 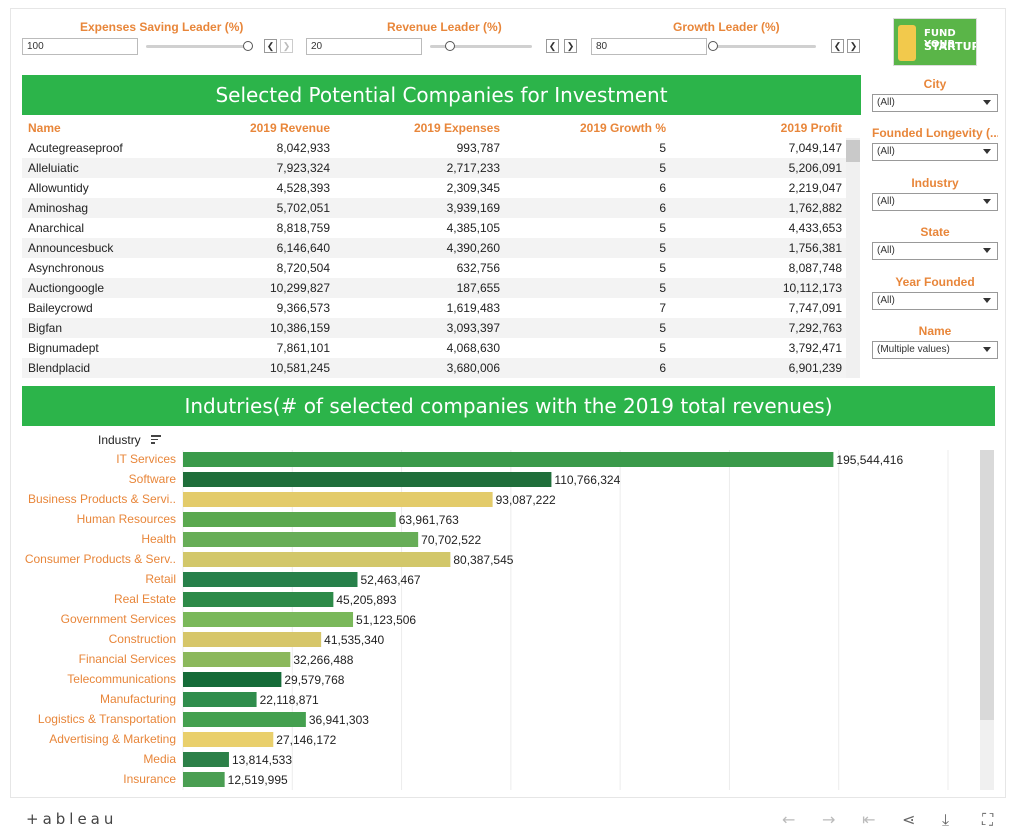 What do you see at coordinates (988, 819) in the screenshot?
I see `fullscreen-icon: ⛶` at bounding box center [988, 819].